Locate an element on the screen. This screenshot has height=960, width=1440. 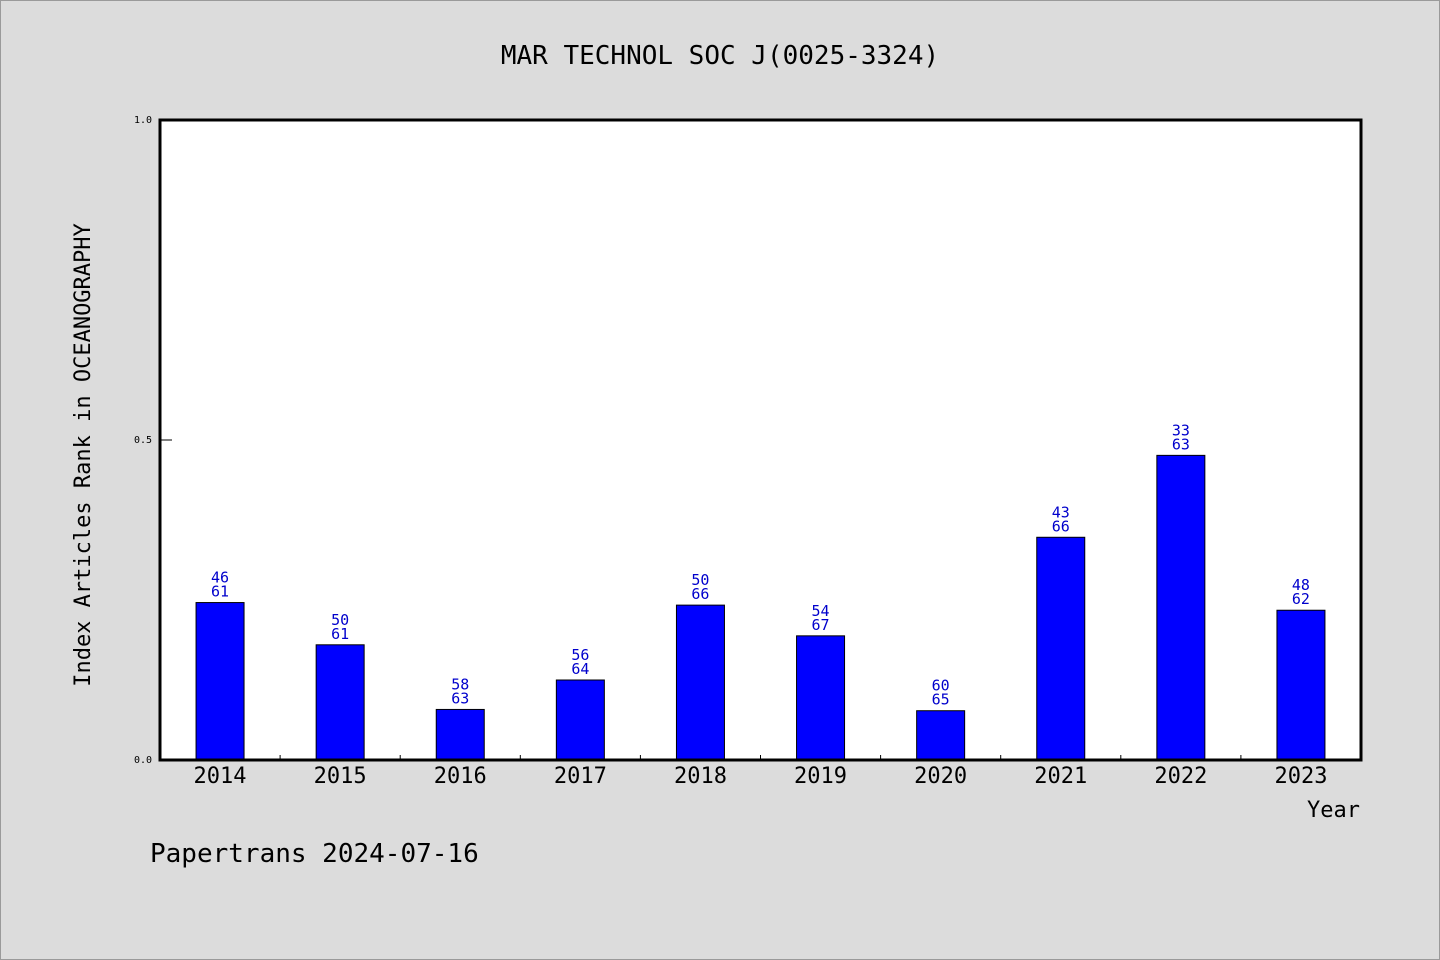
footer-credit: Papertrans 2024-07-16 is located at coordinates (314, 854).